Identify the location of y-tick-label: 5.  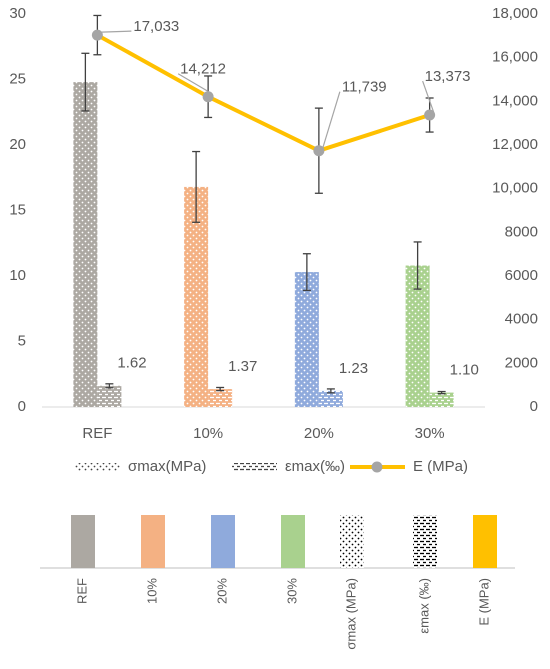
(22, 340).